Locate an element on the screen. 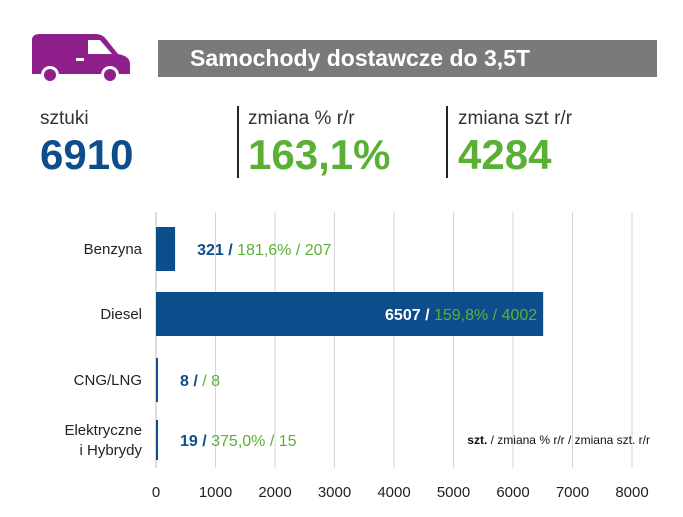 The height and width of the screenshot is (517, 683). kpi-change-pct: zmiana % r/r 163,1% is located at coordinates (319, 143).